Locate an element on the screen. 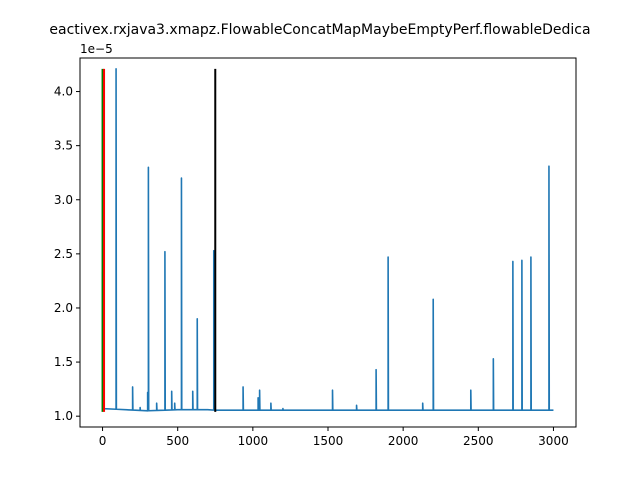  x-tick-label: 2000 is located at coordinates (403, 441).